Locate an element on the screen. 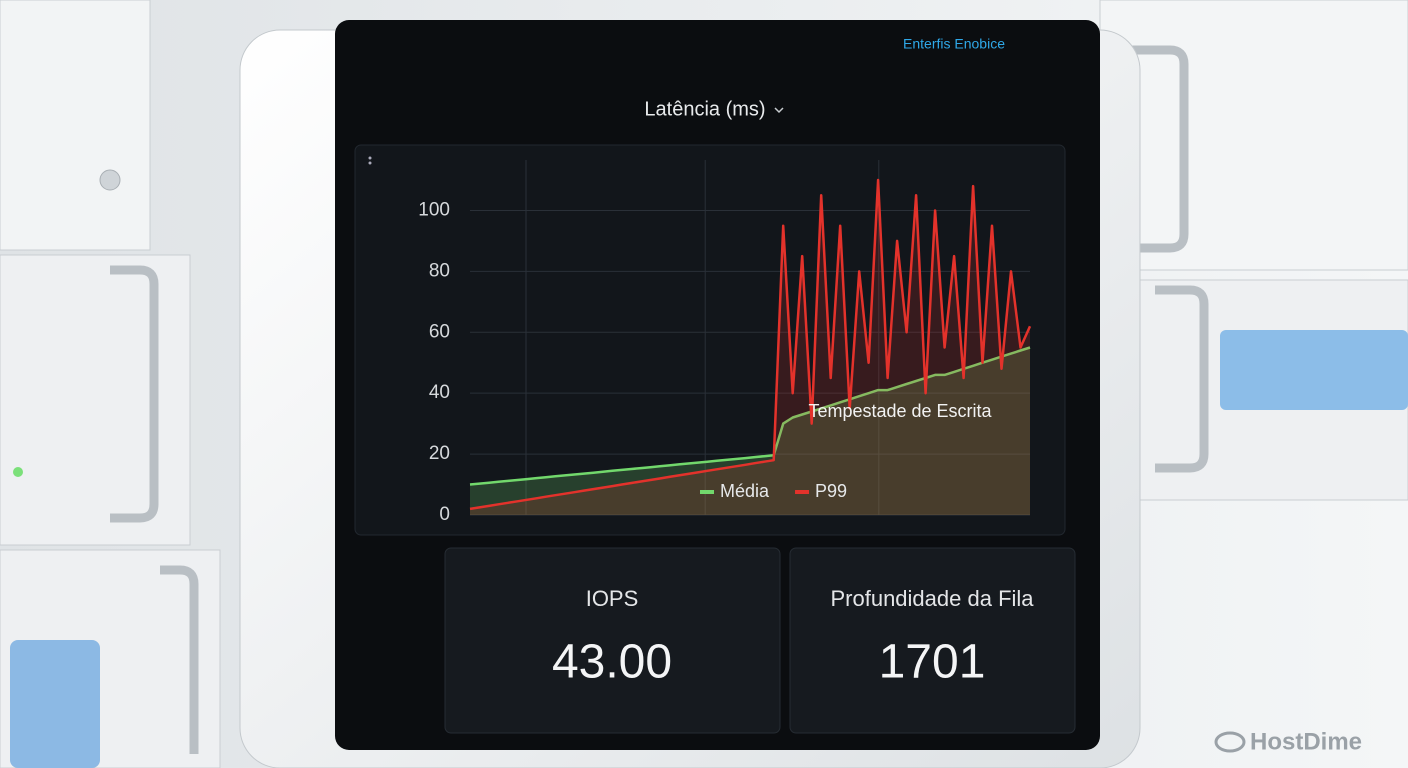 Image resolution: width=1408 pixels, height=768 pixels. dropdown-chevron is located at coordinates (779, 110).